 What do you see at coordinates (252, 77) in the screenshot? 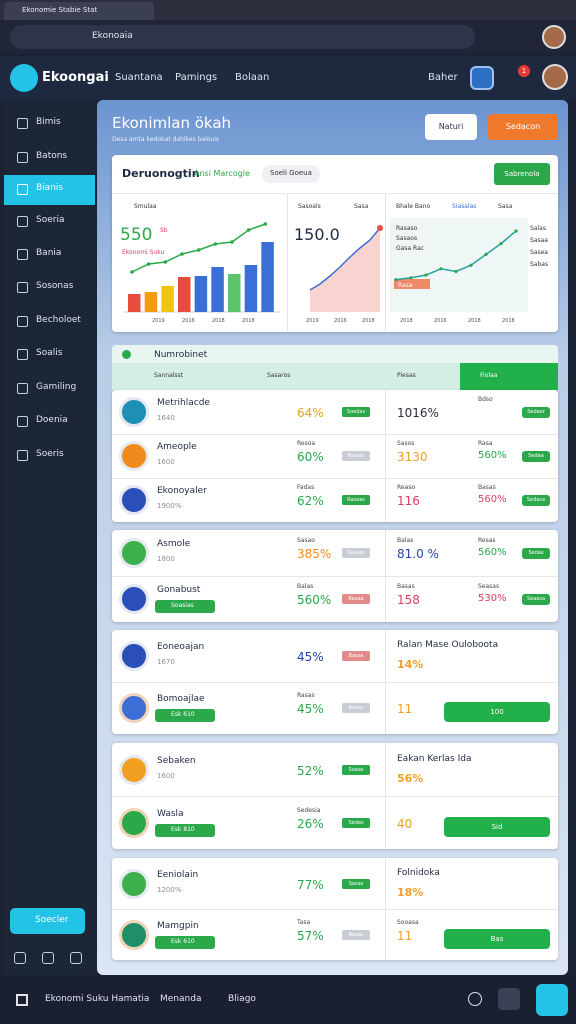
I see `nav-item: Bolaan` at bounding box center [252, 77].